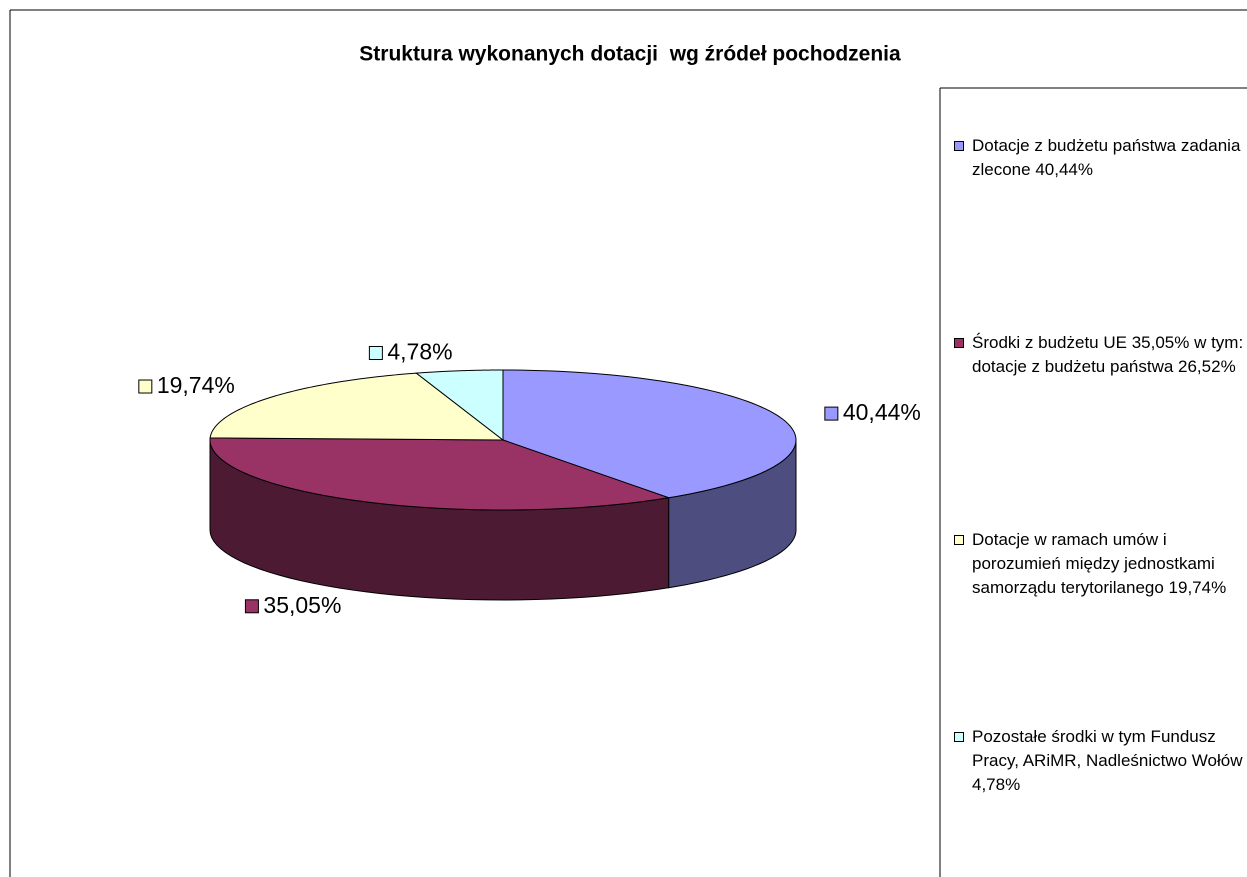  What do you see at coordinates (882, 412) in the screenshot?
I see `value-label: 40,44%` at bounding box center [882, 412].